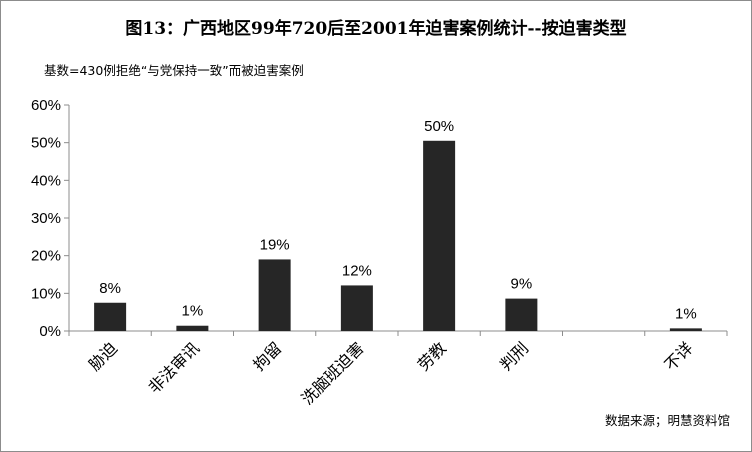 Image resolution: width=752 pixels, height=452 pixels. What do you see at coordinates (46, 180) in the screenshot?
I see `y-tick-label: 40%` at bounding box center [46, 180].